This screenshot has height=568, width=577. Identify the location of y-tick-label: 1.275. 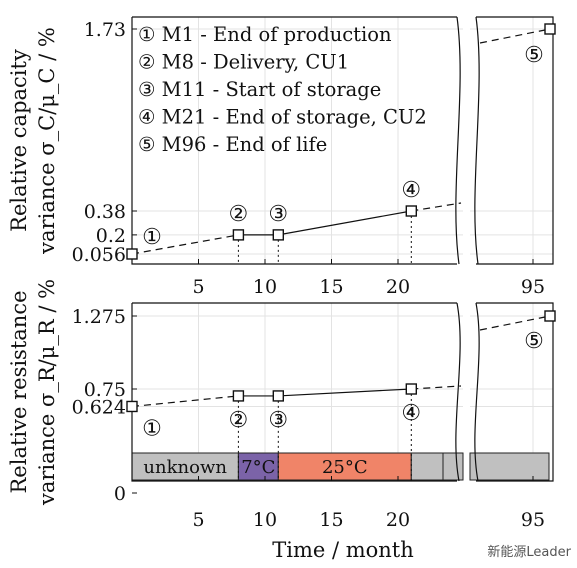
(99, 317).